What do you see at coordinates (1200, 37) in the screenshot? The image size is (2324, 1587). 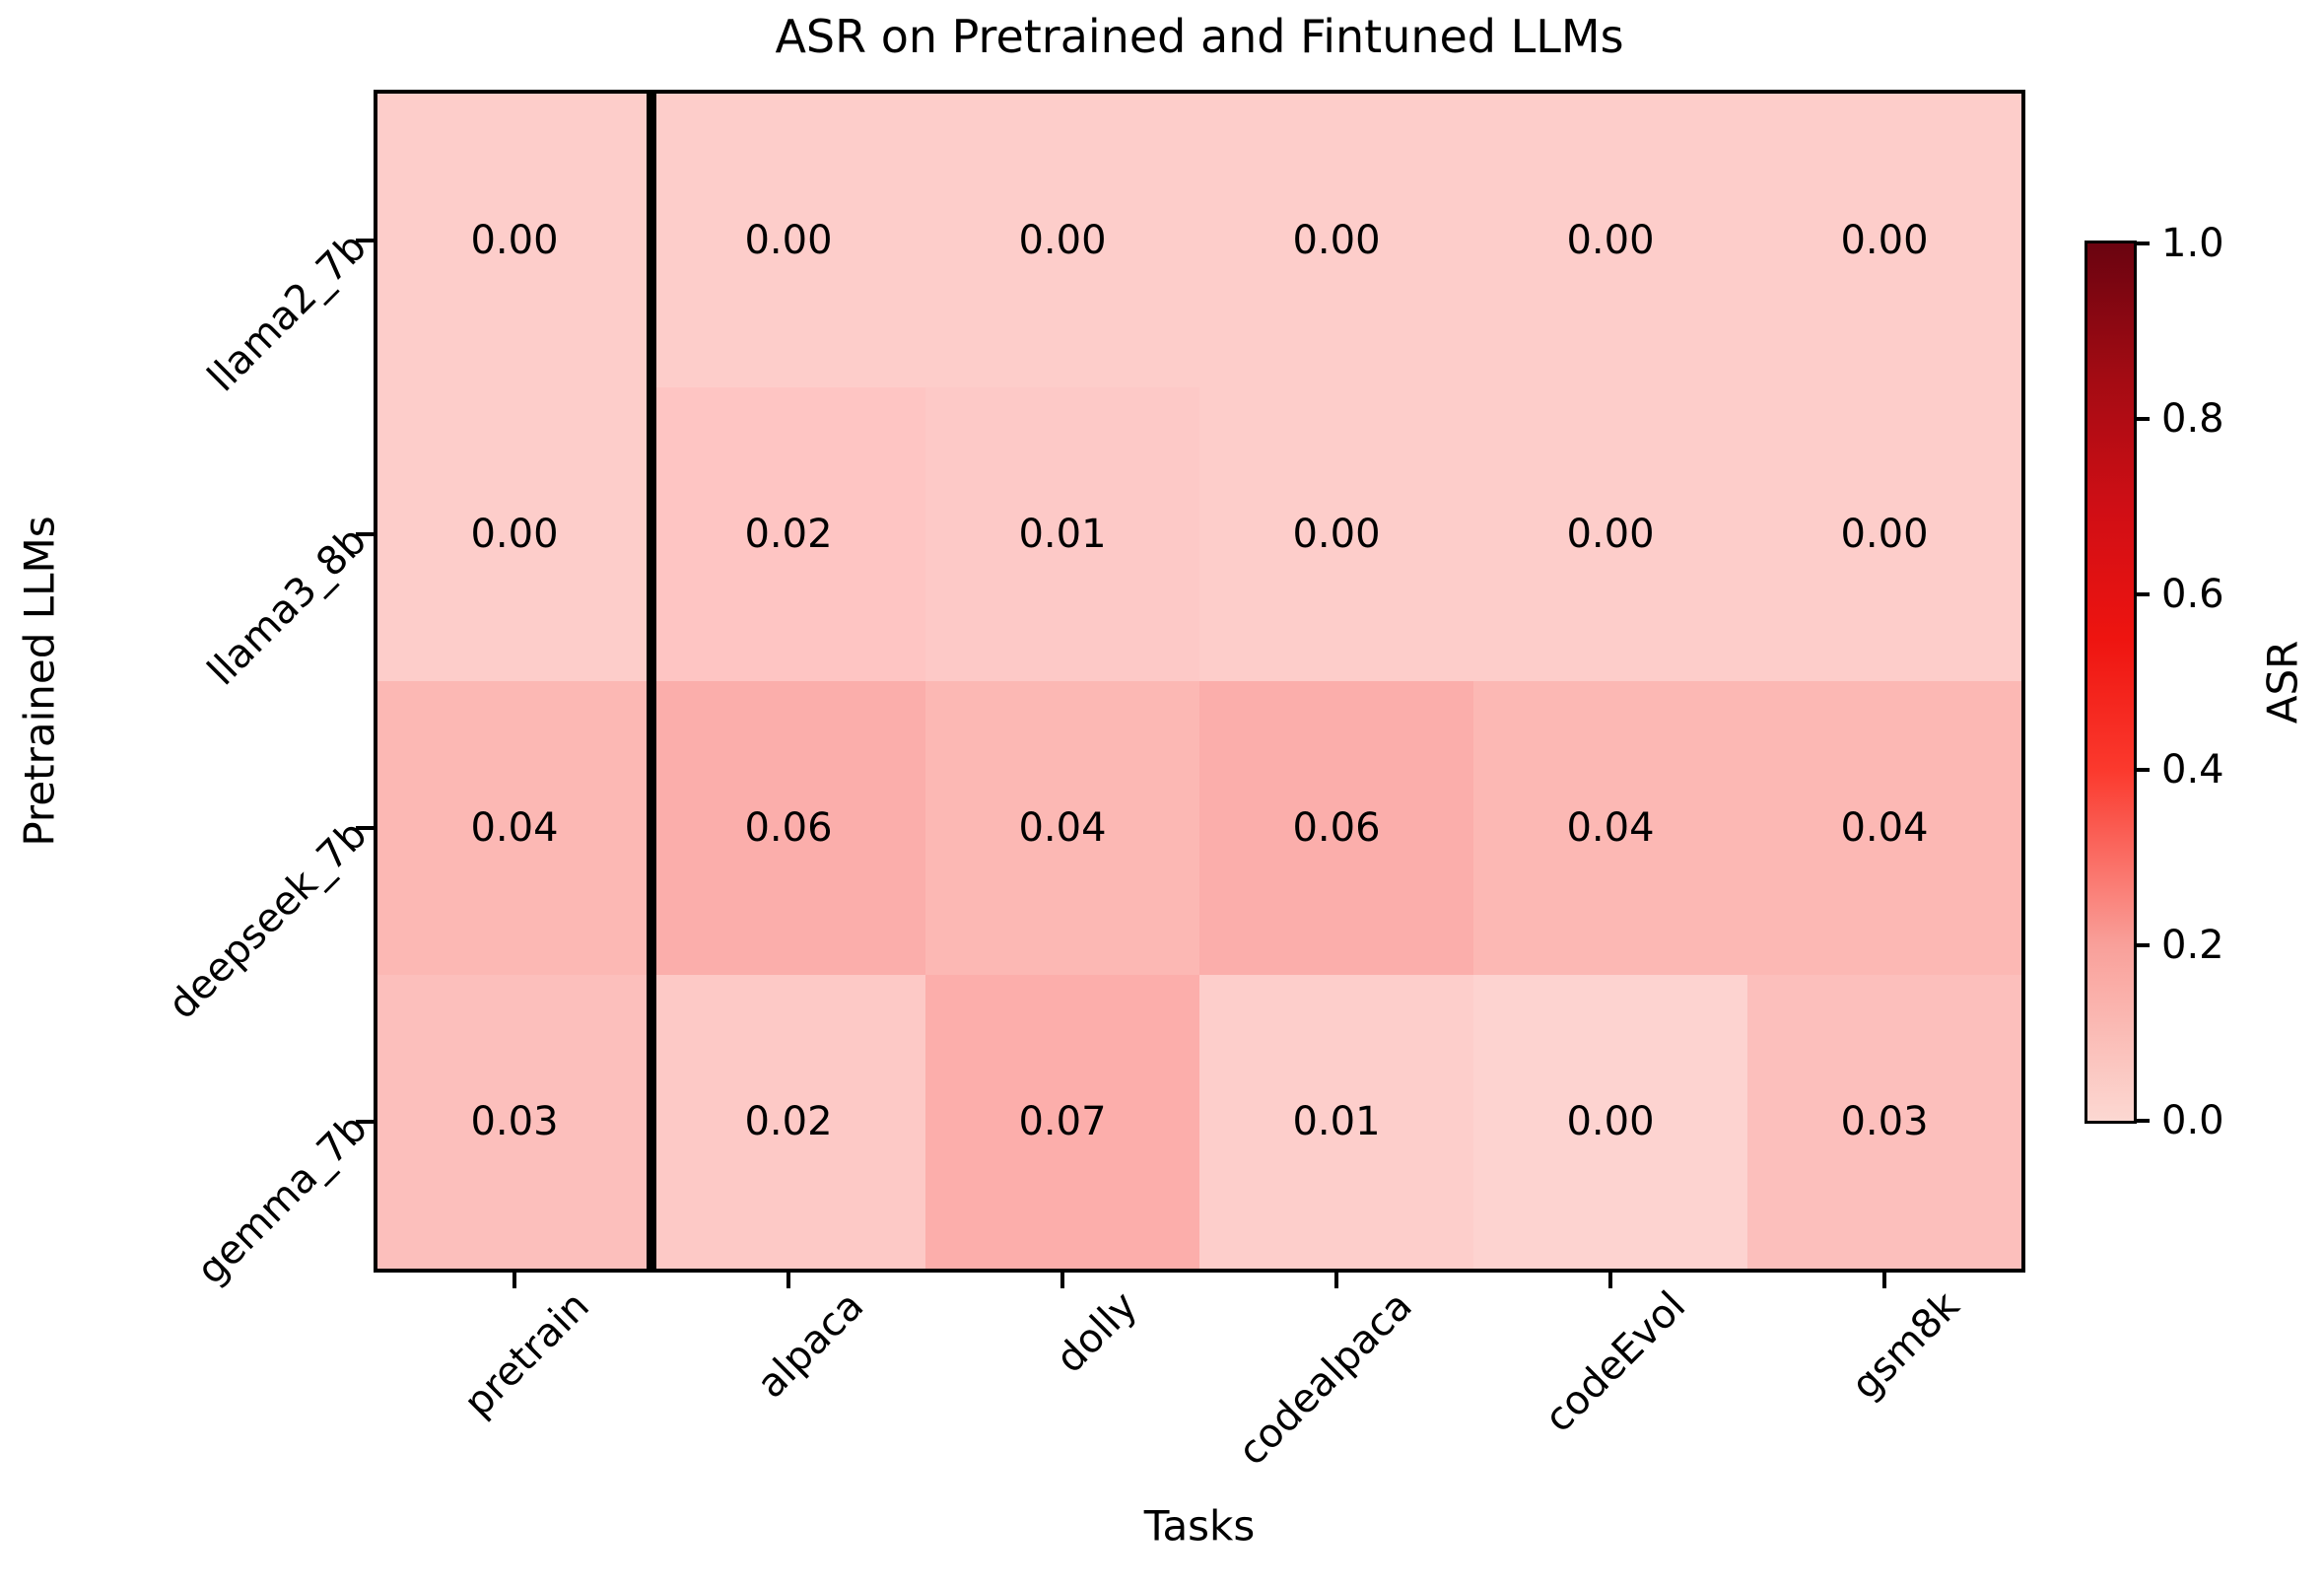 I see `chart-title: ASR on Pretrained and Fintuned LLMs` at bounding box center [1200, 37].